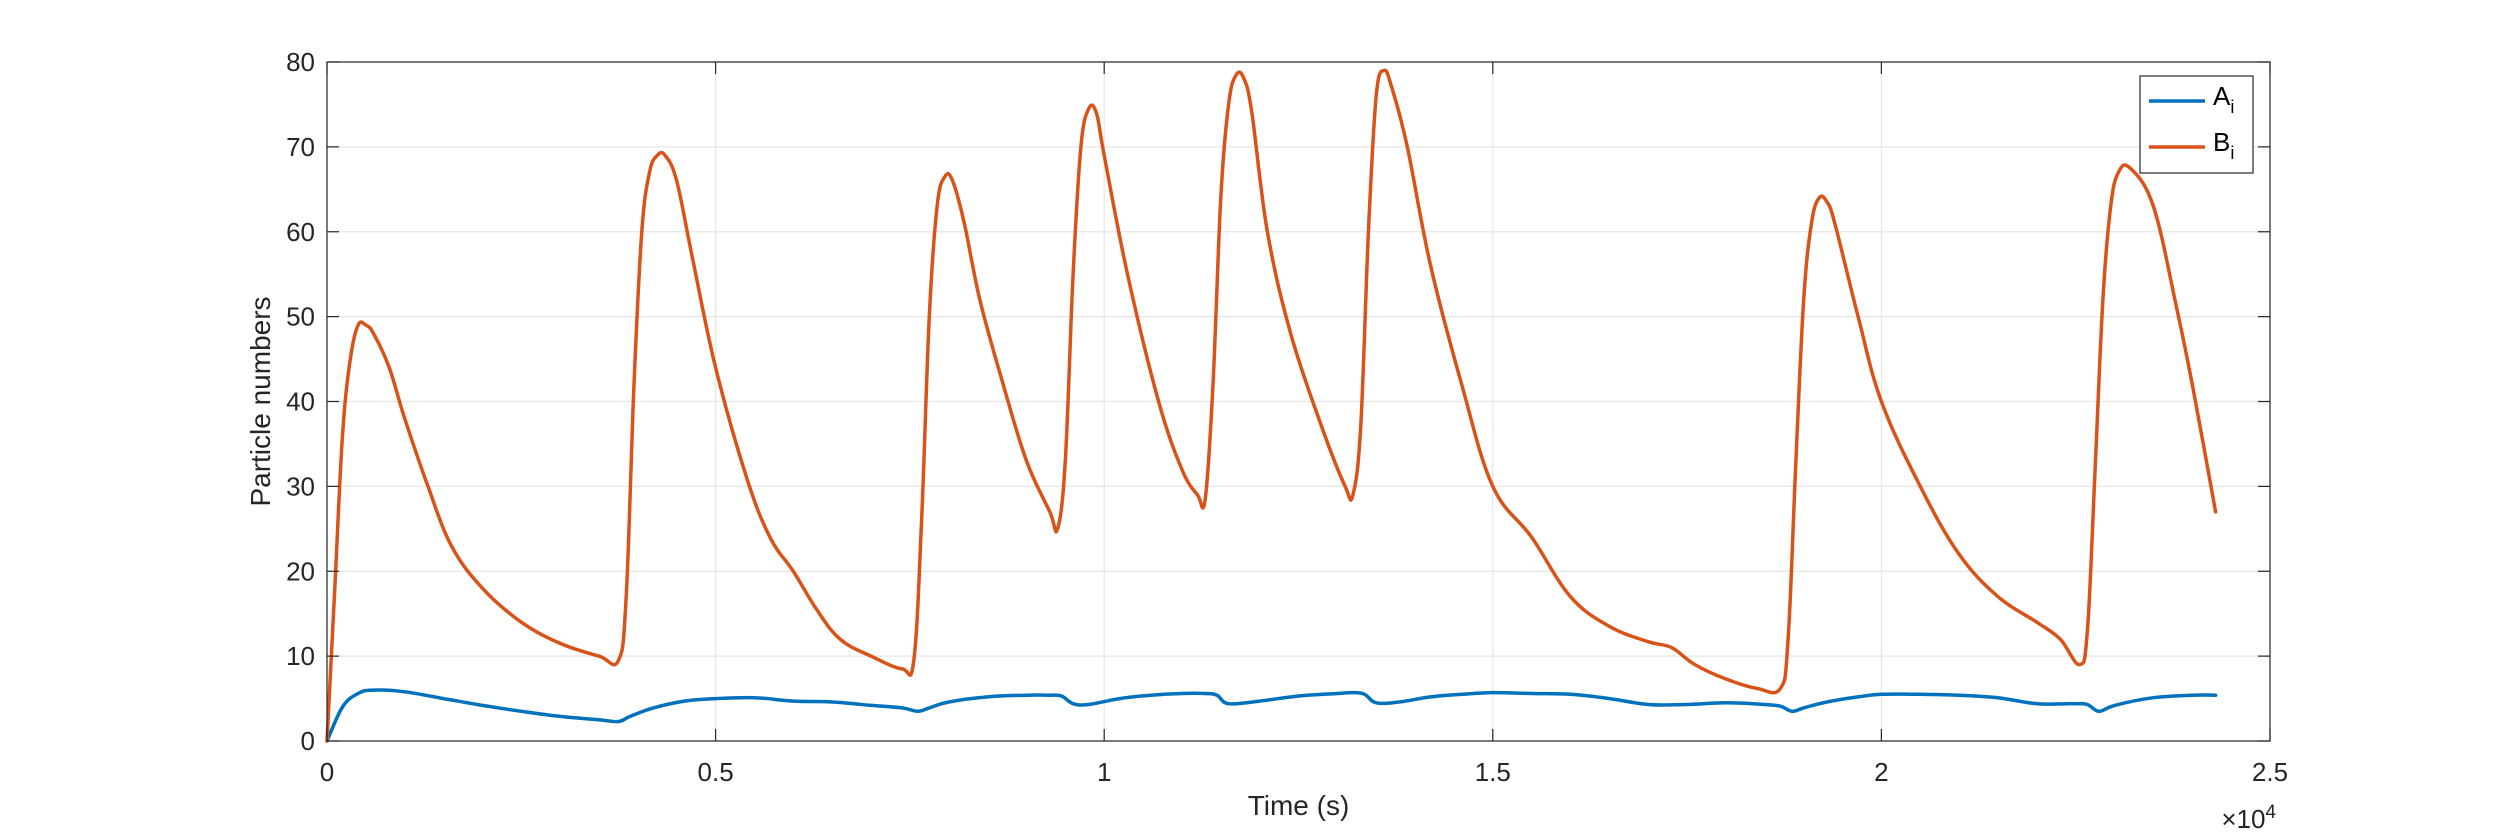  What do you see at coordinates (2232, 153) in the screenshot?
I see `legend-label-b-subscript: i` at bounding box center [2232, 153].